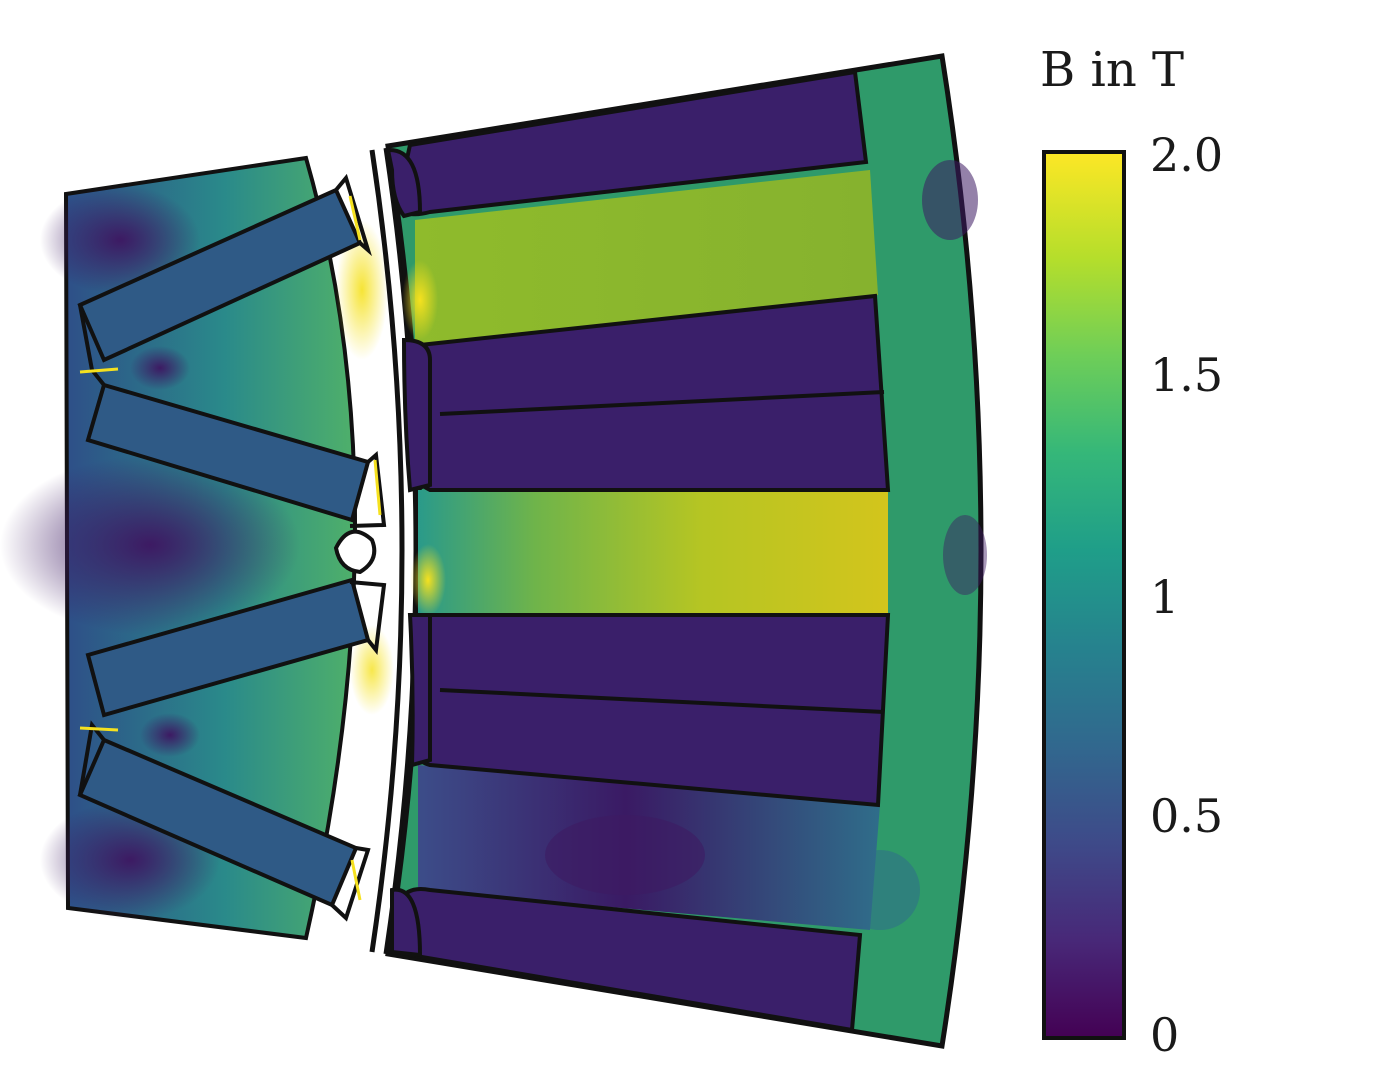  What do you see at coordinates (1165, 1035) in the screenshot?
I see `colorbar-tick-label: 0` at bounding box center [1165, 1035].